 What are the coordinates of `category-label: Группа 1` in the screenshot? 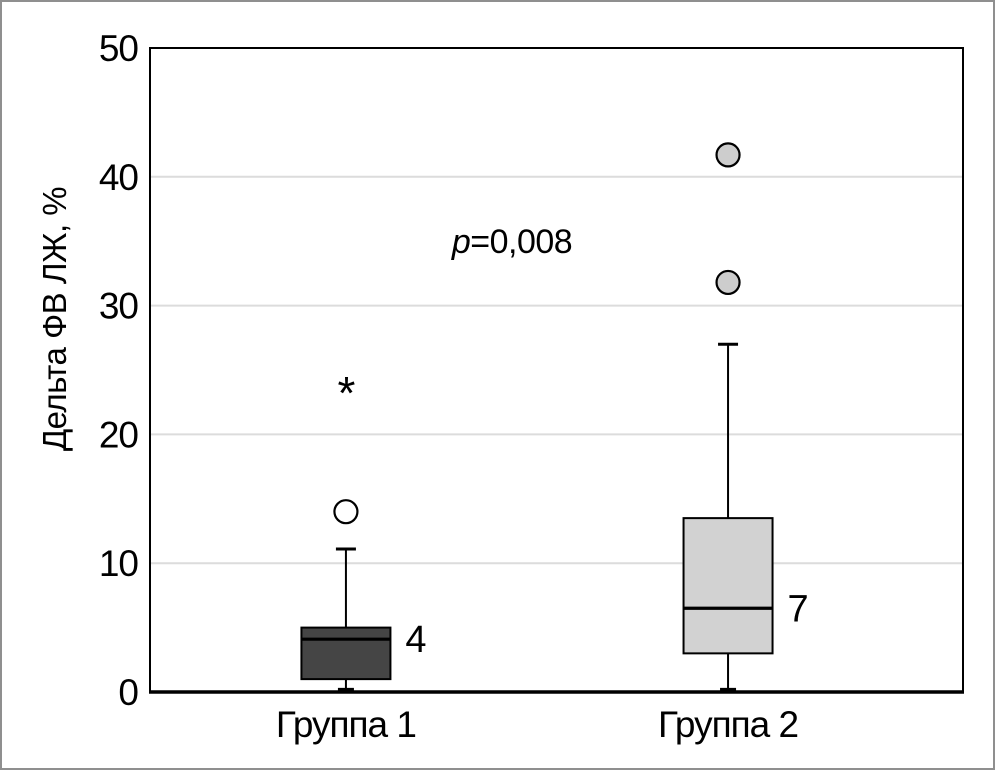 It's located at (346, 724).